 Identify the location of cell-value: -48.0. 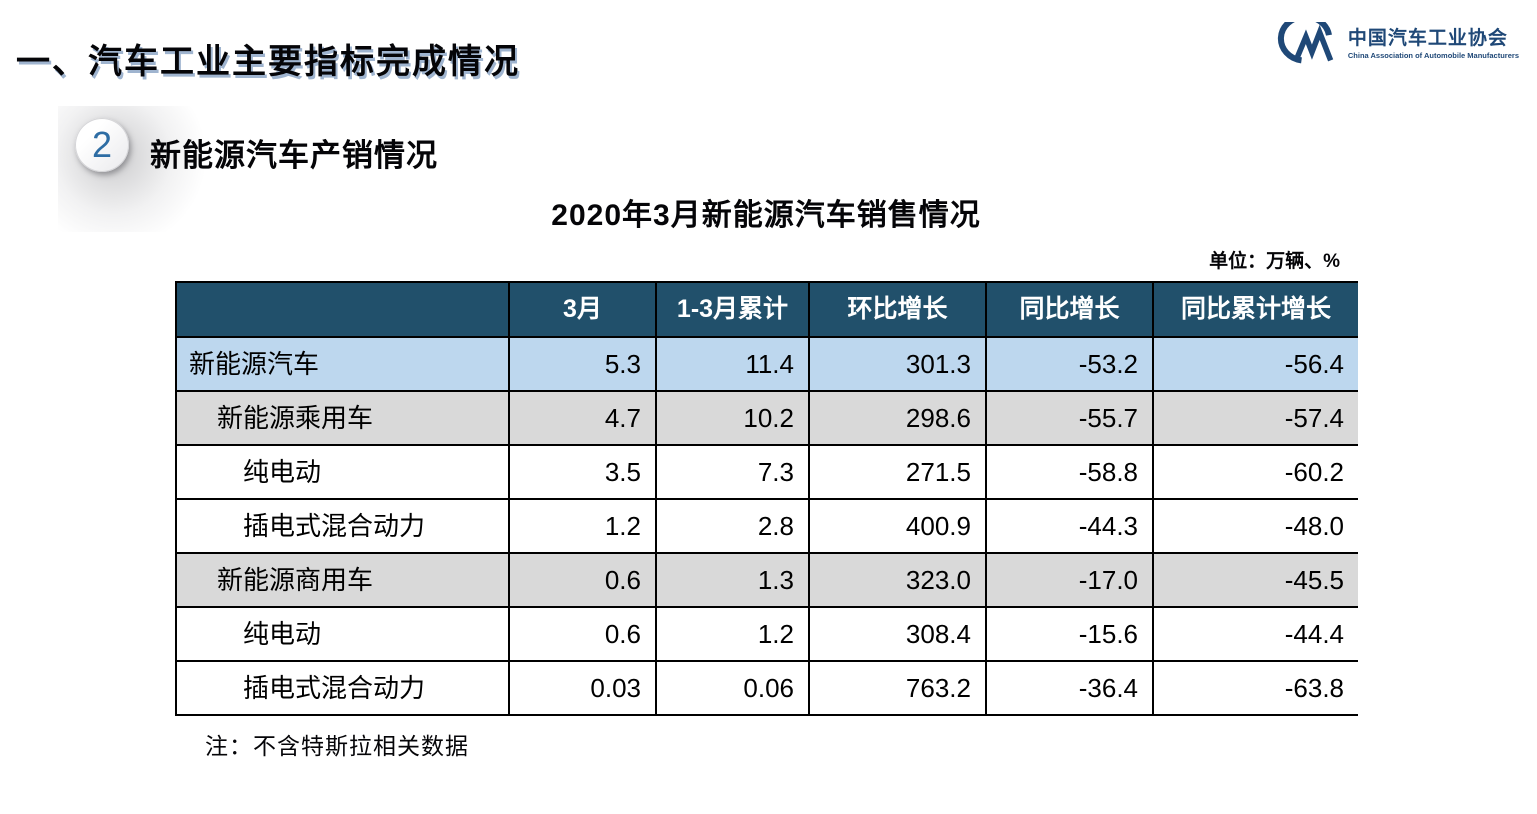
(1255, 526).